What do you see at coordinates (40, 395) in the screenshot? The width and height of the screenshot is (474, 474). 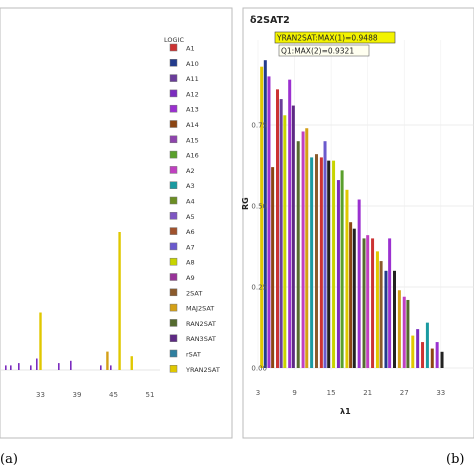 I see `x-tick-label: 33` at bounding box center [40, 395].